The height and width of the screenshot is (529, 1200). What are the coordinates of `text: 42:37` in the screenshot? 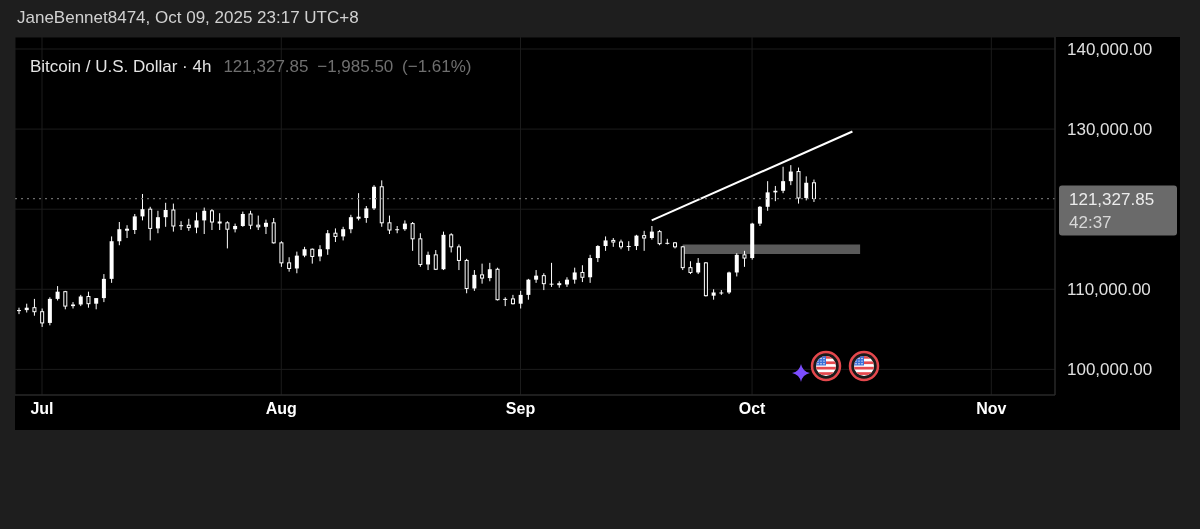 It's located at (1090, 222).